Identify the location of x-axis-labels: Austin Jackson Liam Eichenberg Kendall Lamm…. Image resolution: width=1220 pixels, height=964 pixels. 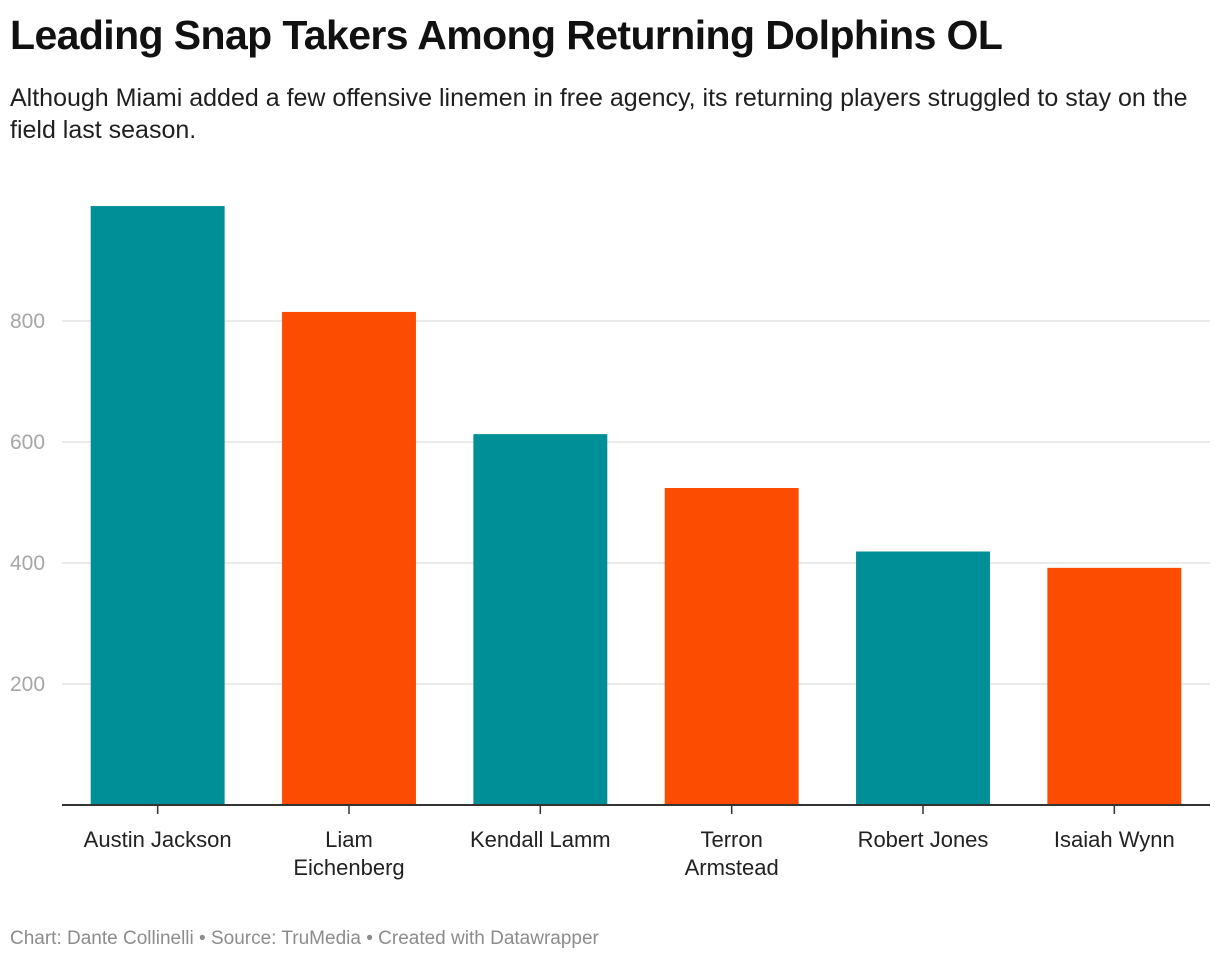
(629, 853).